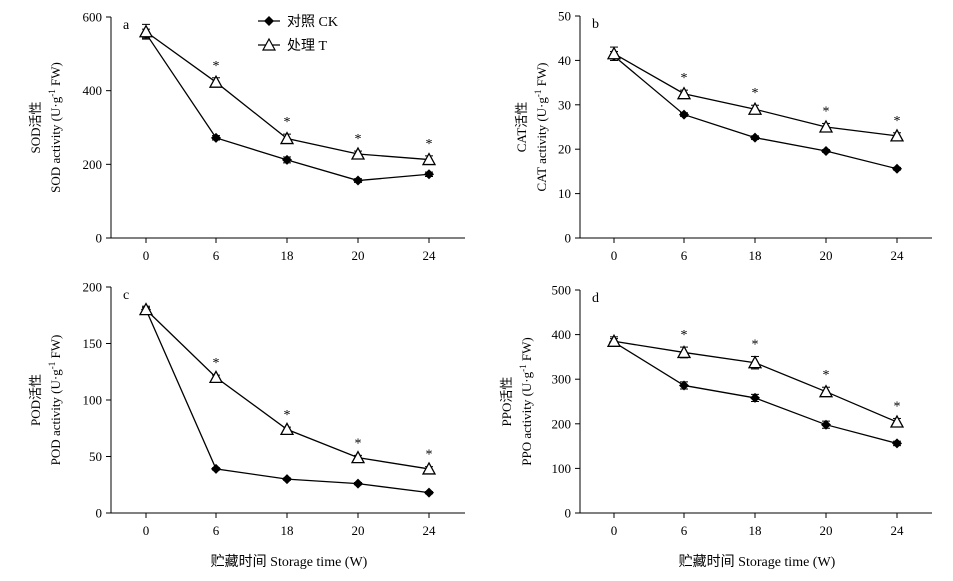 The image size is (953, 581). What do you see at coordinates (55, 127) in the screenshot?
I see `y-axis-label-en: SOD activity (U·g-1 FW)` at bounding box center [55, 127].